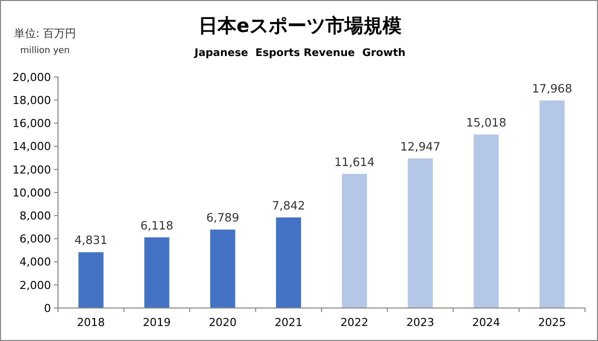 The image size is (598, 341). Describe the element at coordinates (91, 240) in the screenshot. I see `data-label: 4,831` at that location.